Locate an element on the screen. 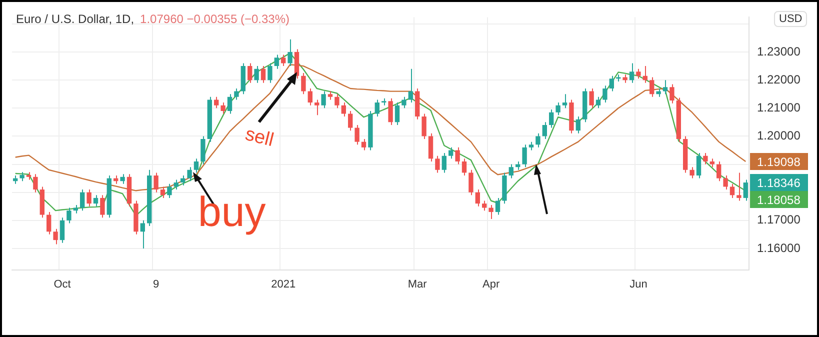 This screenshot has width=819, height=337. data-label: 1.18058 is located at coordinates (779, 199).